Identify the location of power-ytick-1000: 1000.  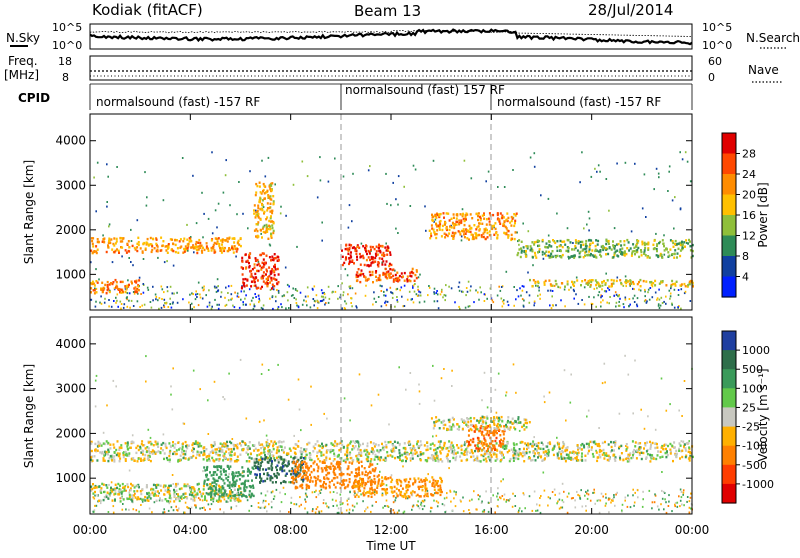
(70, 274).